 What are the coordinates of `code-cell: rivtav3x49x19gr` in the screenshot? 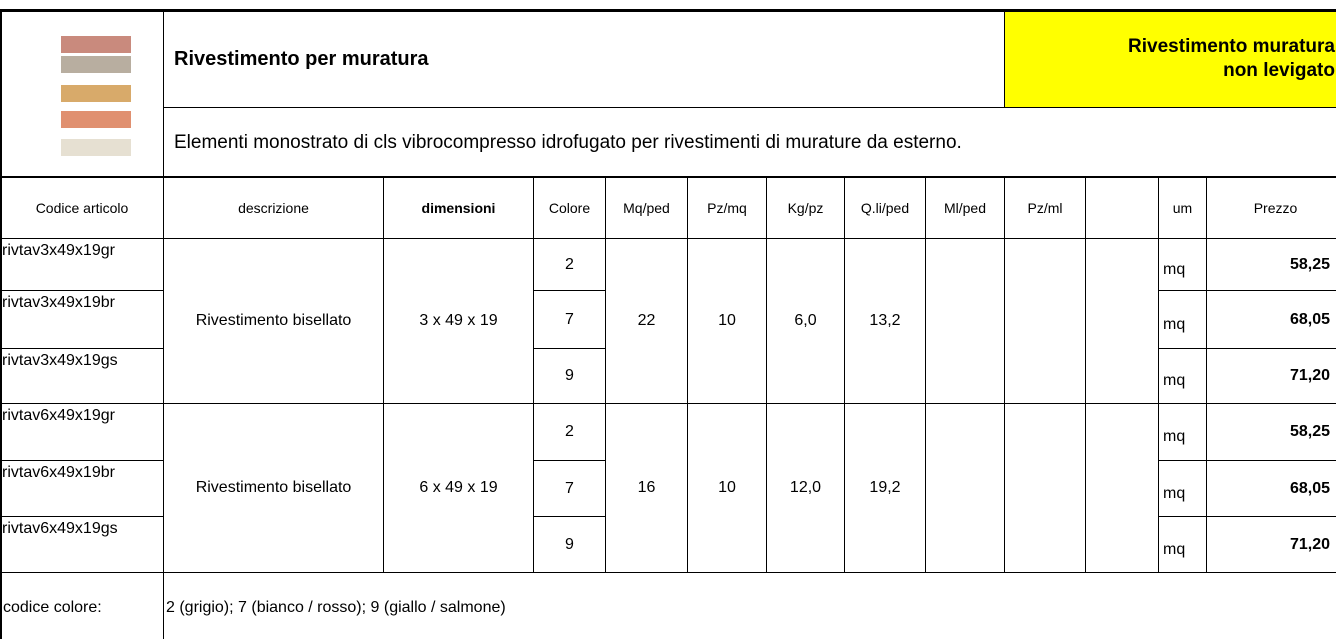 It's located at (82, 264).